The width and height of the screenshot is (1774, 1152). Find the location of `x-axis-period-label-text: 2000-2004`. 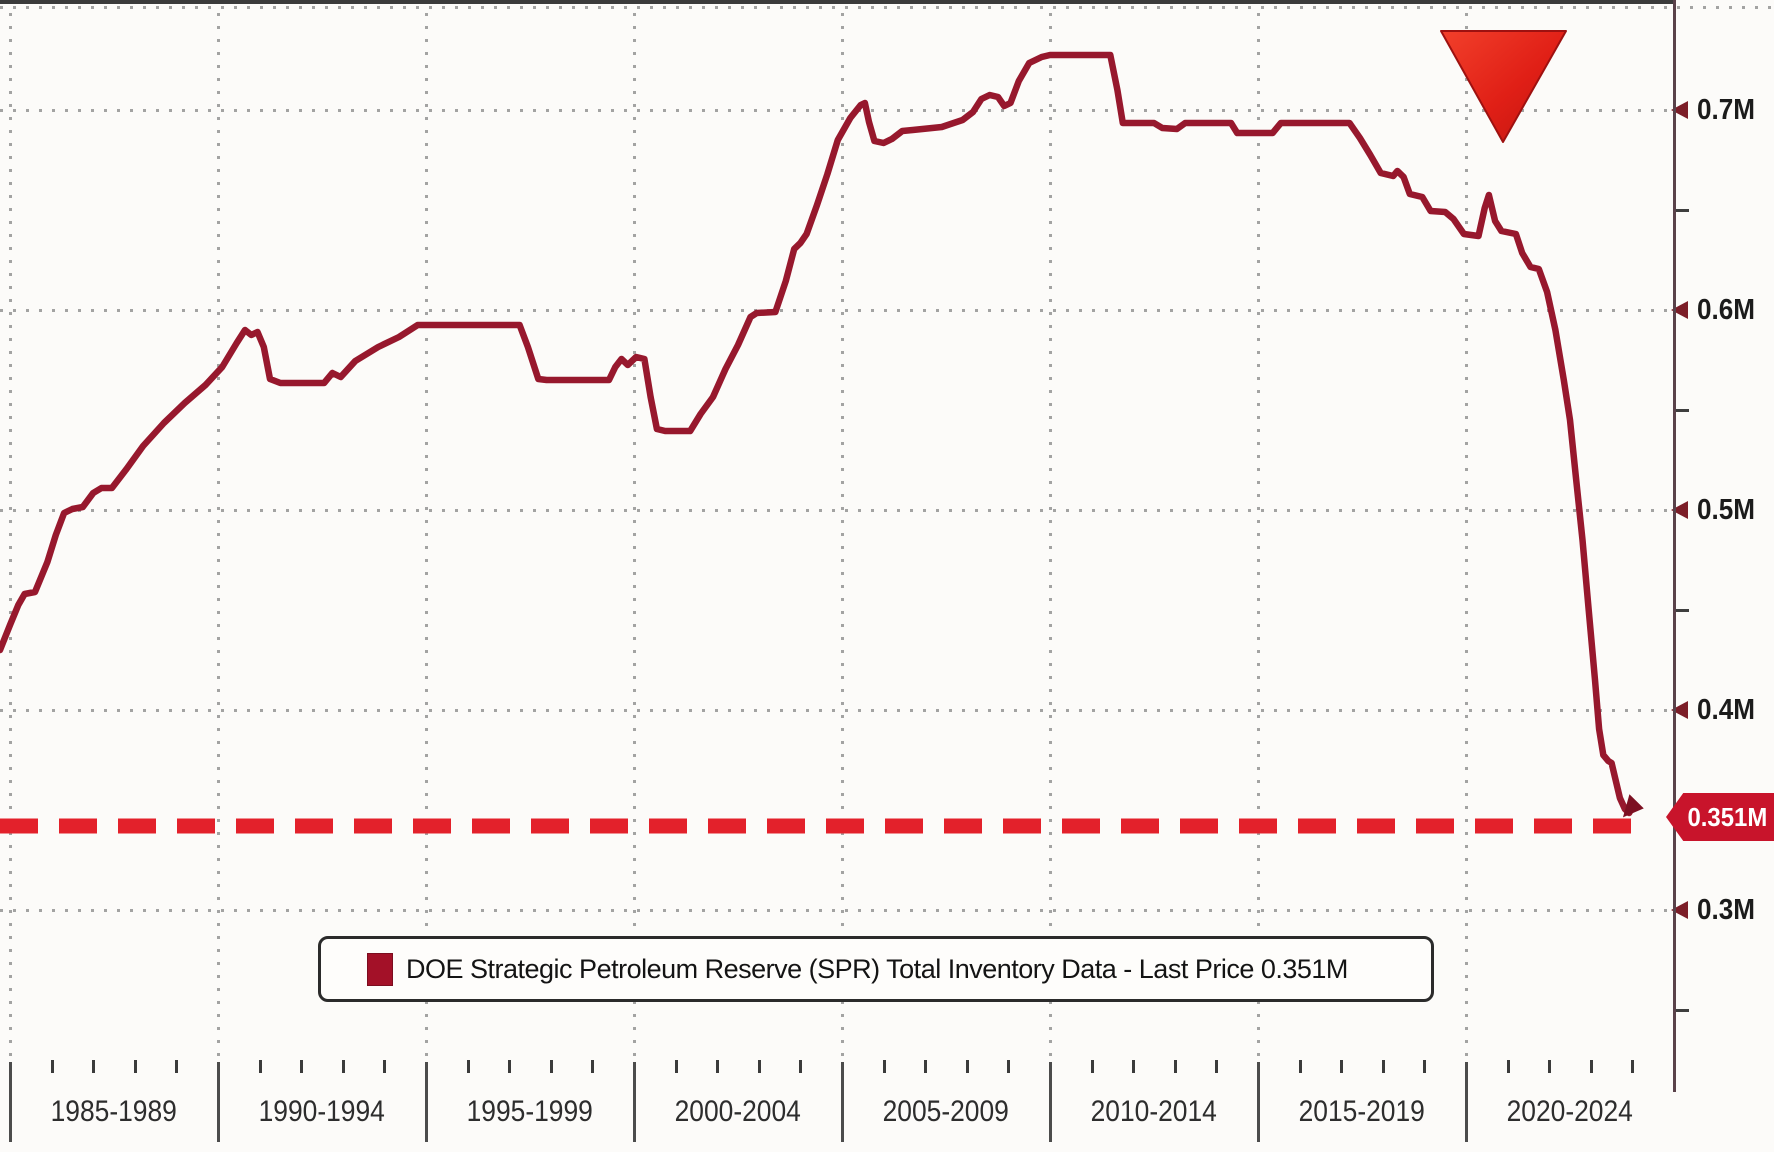

x-axis-period-label-text: 2000-2004 is located at coordinates (738, 1111).